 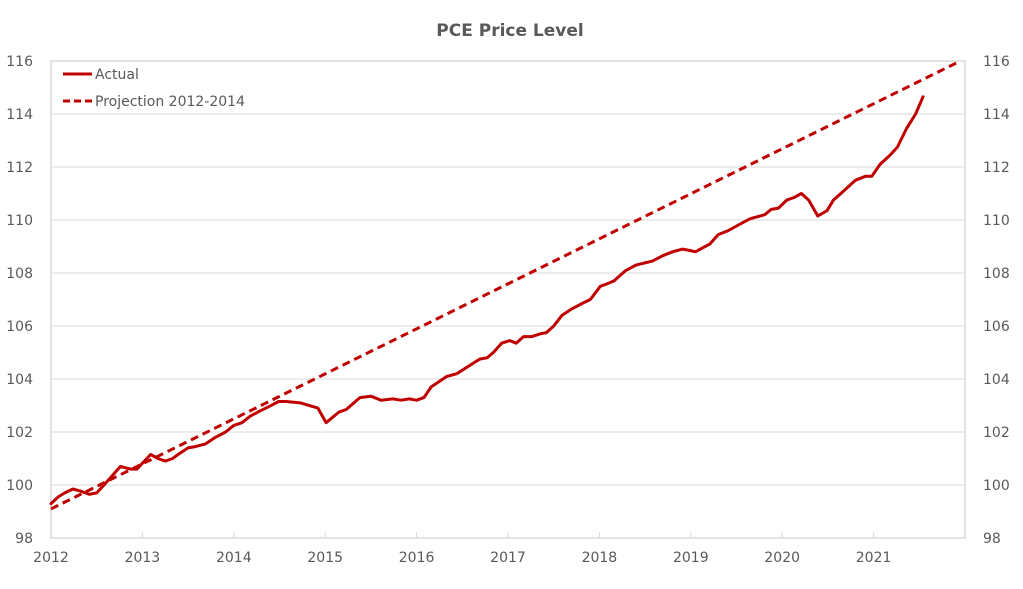 What do you see at coordinates (996, 115) in the screenshot?
I see `y-tick-label-right-114: 114` at bounding box center [996, 115].